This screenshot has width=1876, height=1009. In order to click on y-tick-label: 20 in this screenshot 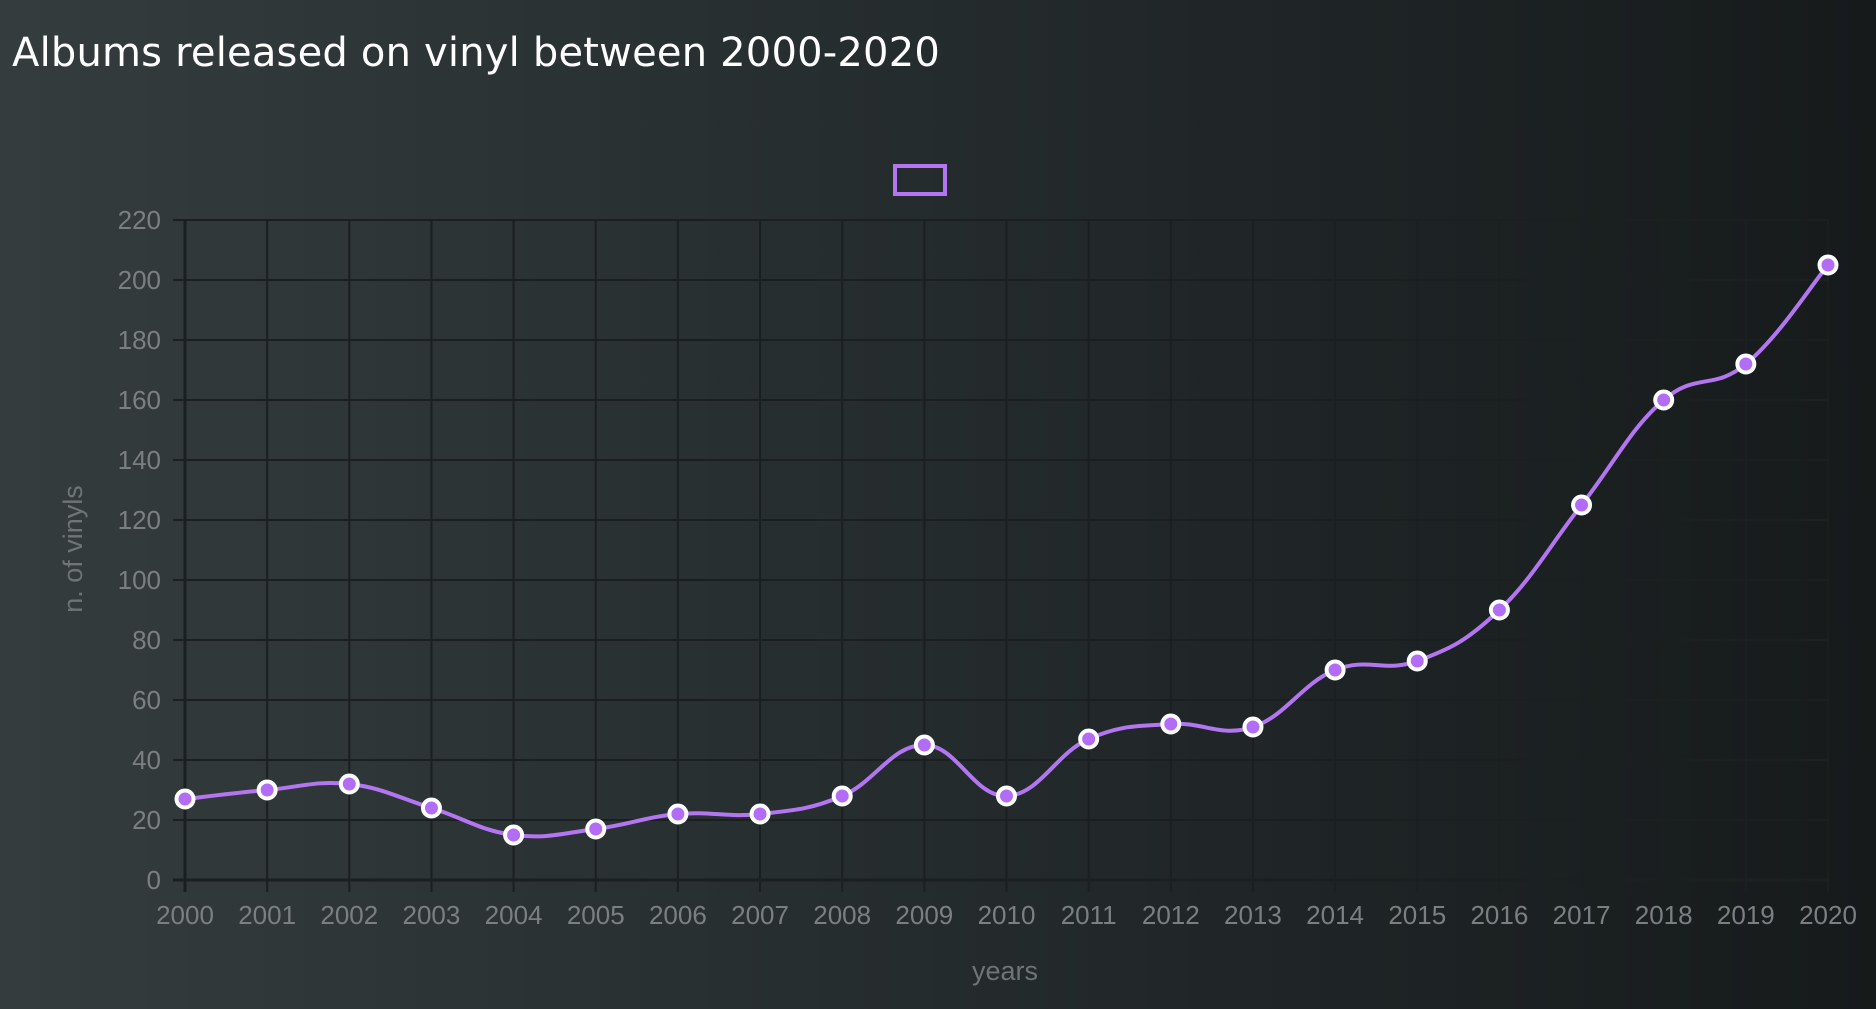, I will do `click(146, 820)`.